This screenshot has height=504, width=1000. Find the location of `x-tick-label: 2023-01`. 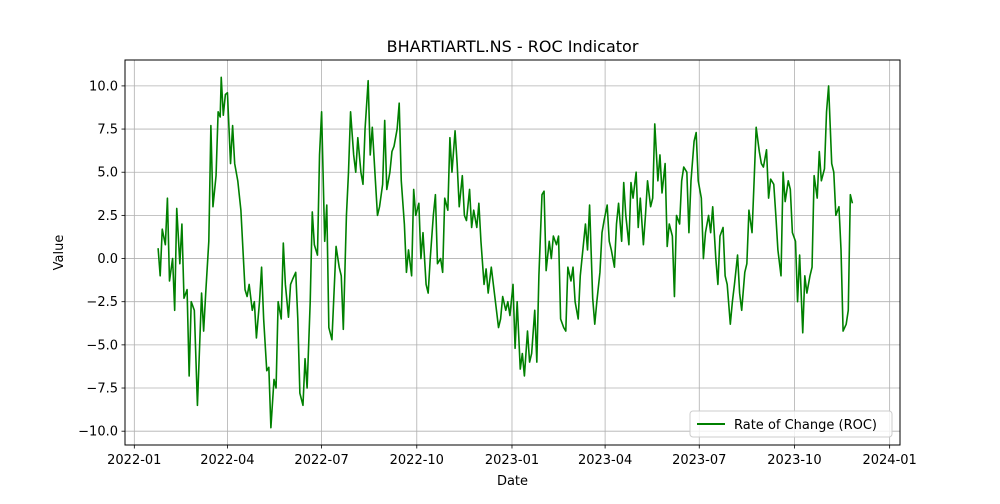

x-tick-label: 2023-01 is located at coordinates (512, 460).